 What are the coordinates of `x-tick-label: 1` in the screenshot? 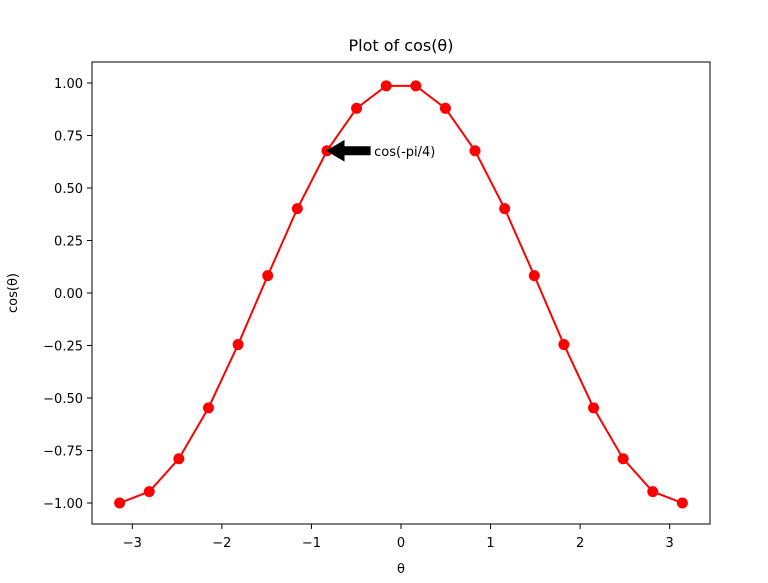 It's located at (490, 543).